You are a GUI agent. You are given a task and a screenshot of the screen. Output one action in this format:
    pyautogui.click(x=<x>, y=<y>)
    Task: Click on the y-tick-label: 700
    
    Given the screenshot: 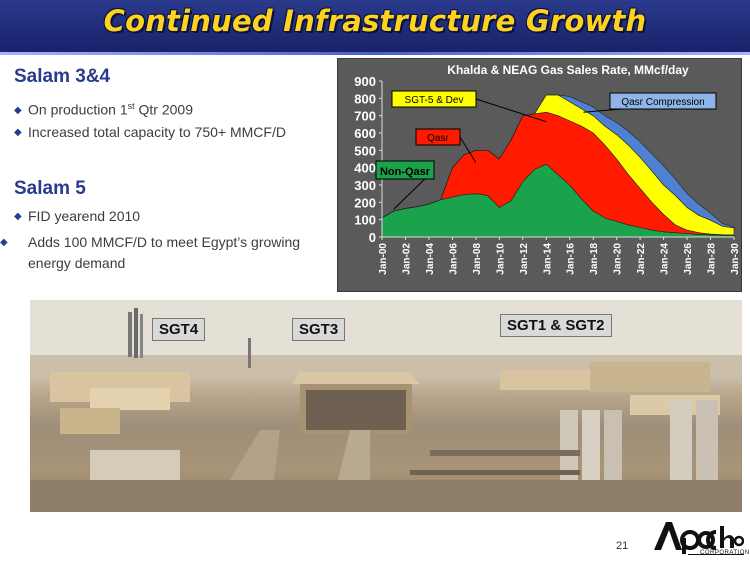 What is the action you would take?
    pyautogui.click(x=365, y=116)
    